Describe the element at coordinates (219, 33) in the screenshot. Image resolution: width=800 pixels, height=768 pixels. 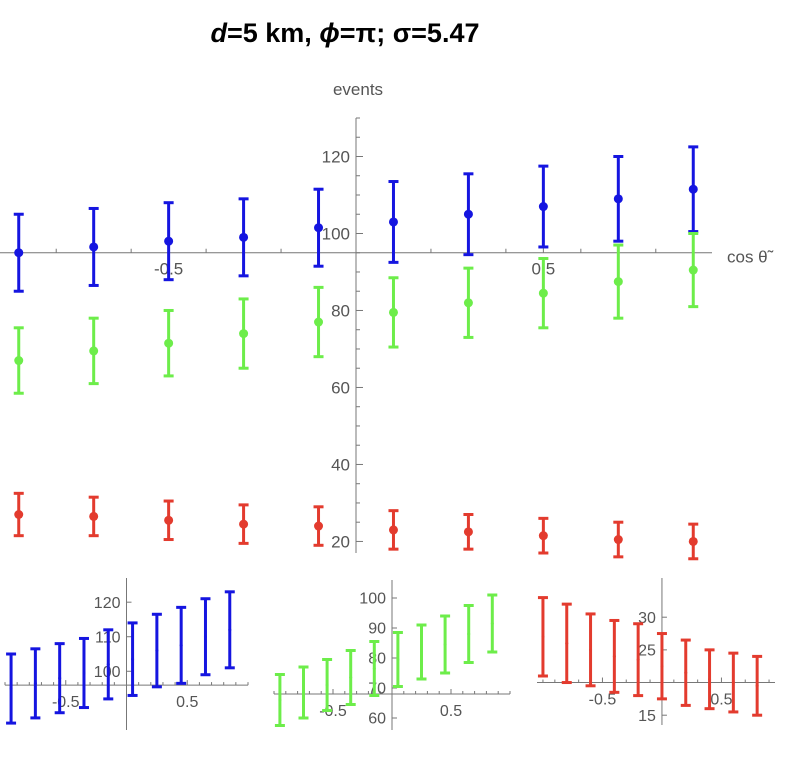
I see `title-d-symbol: d` at that location.